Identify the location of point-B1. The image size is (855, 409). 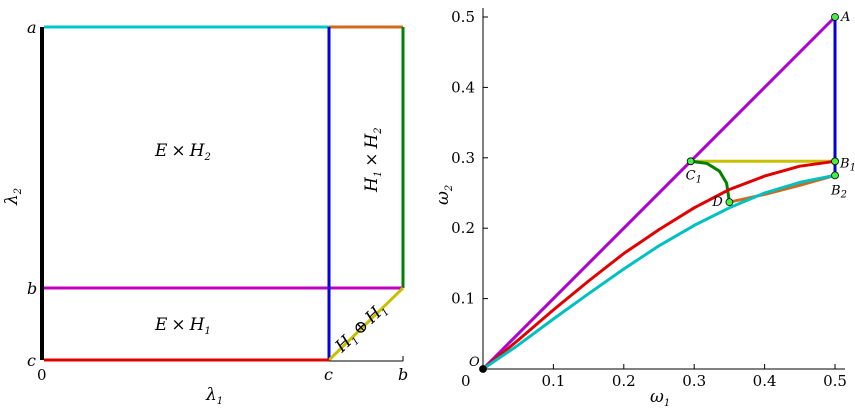
(835, 161).